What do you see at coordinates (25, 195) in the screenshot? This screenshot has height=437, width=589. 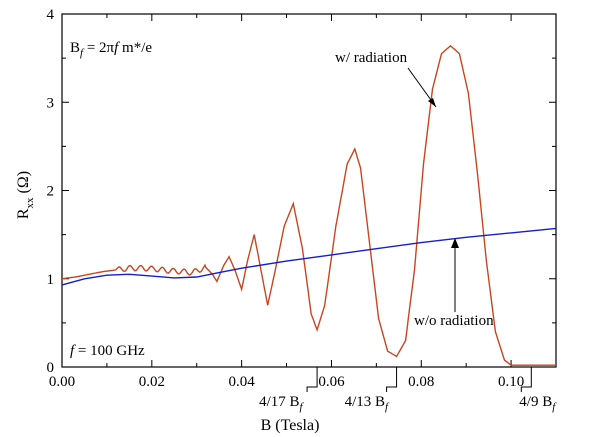 I see `y-axis-label: Rxx(Ω)` at bounding box center [25, 195].